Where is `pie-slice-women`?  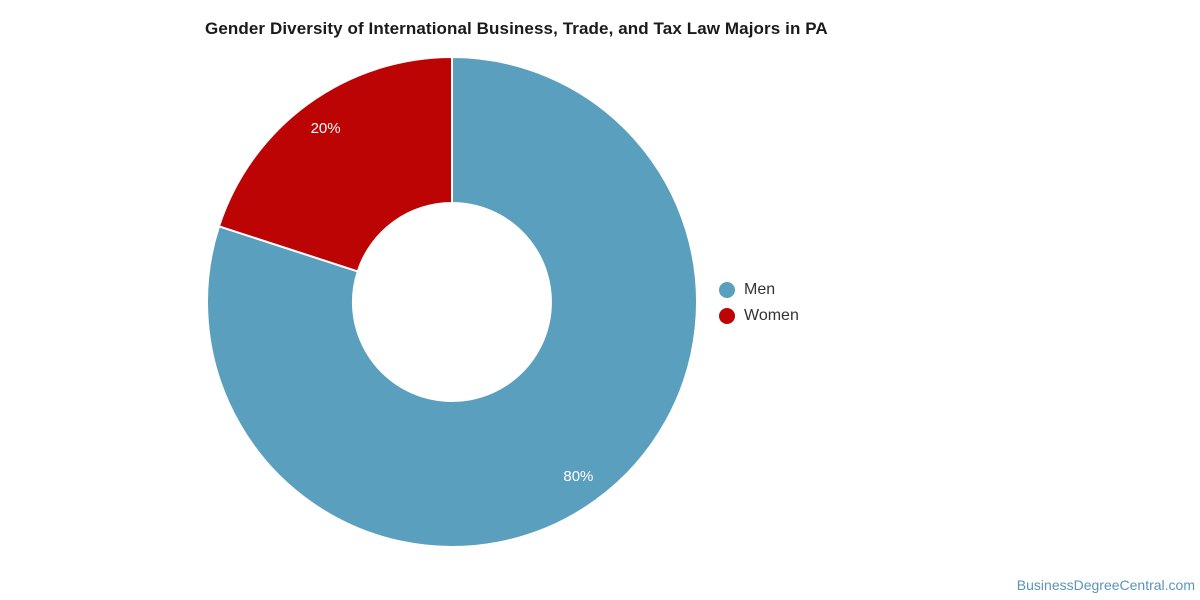 pie-slice-women is located at coordinates (335, 164).